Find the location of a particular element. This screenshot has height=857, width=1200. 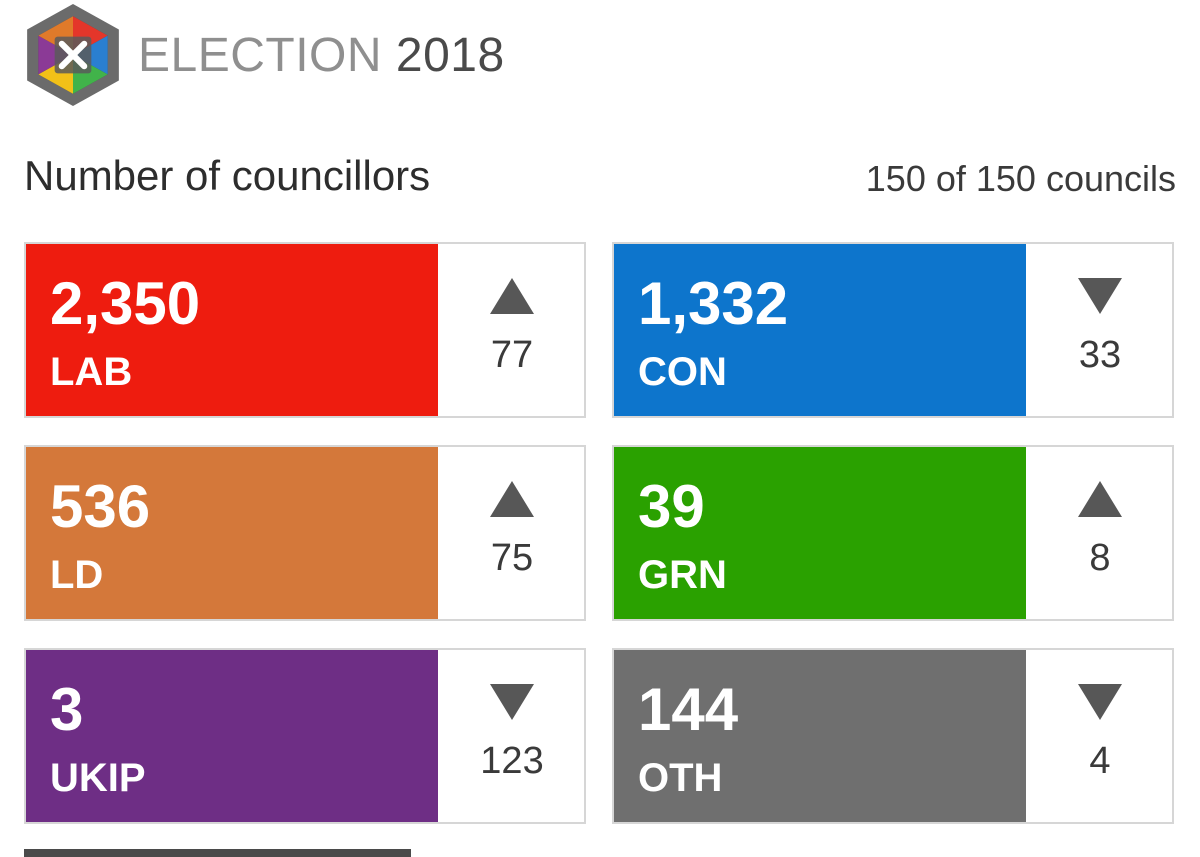

party-color-panel: 39 GRN is located at coordinates (820, 533).